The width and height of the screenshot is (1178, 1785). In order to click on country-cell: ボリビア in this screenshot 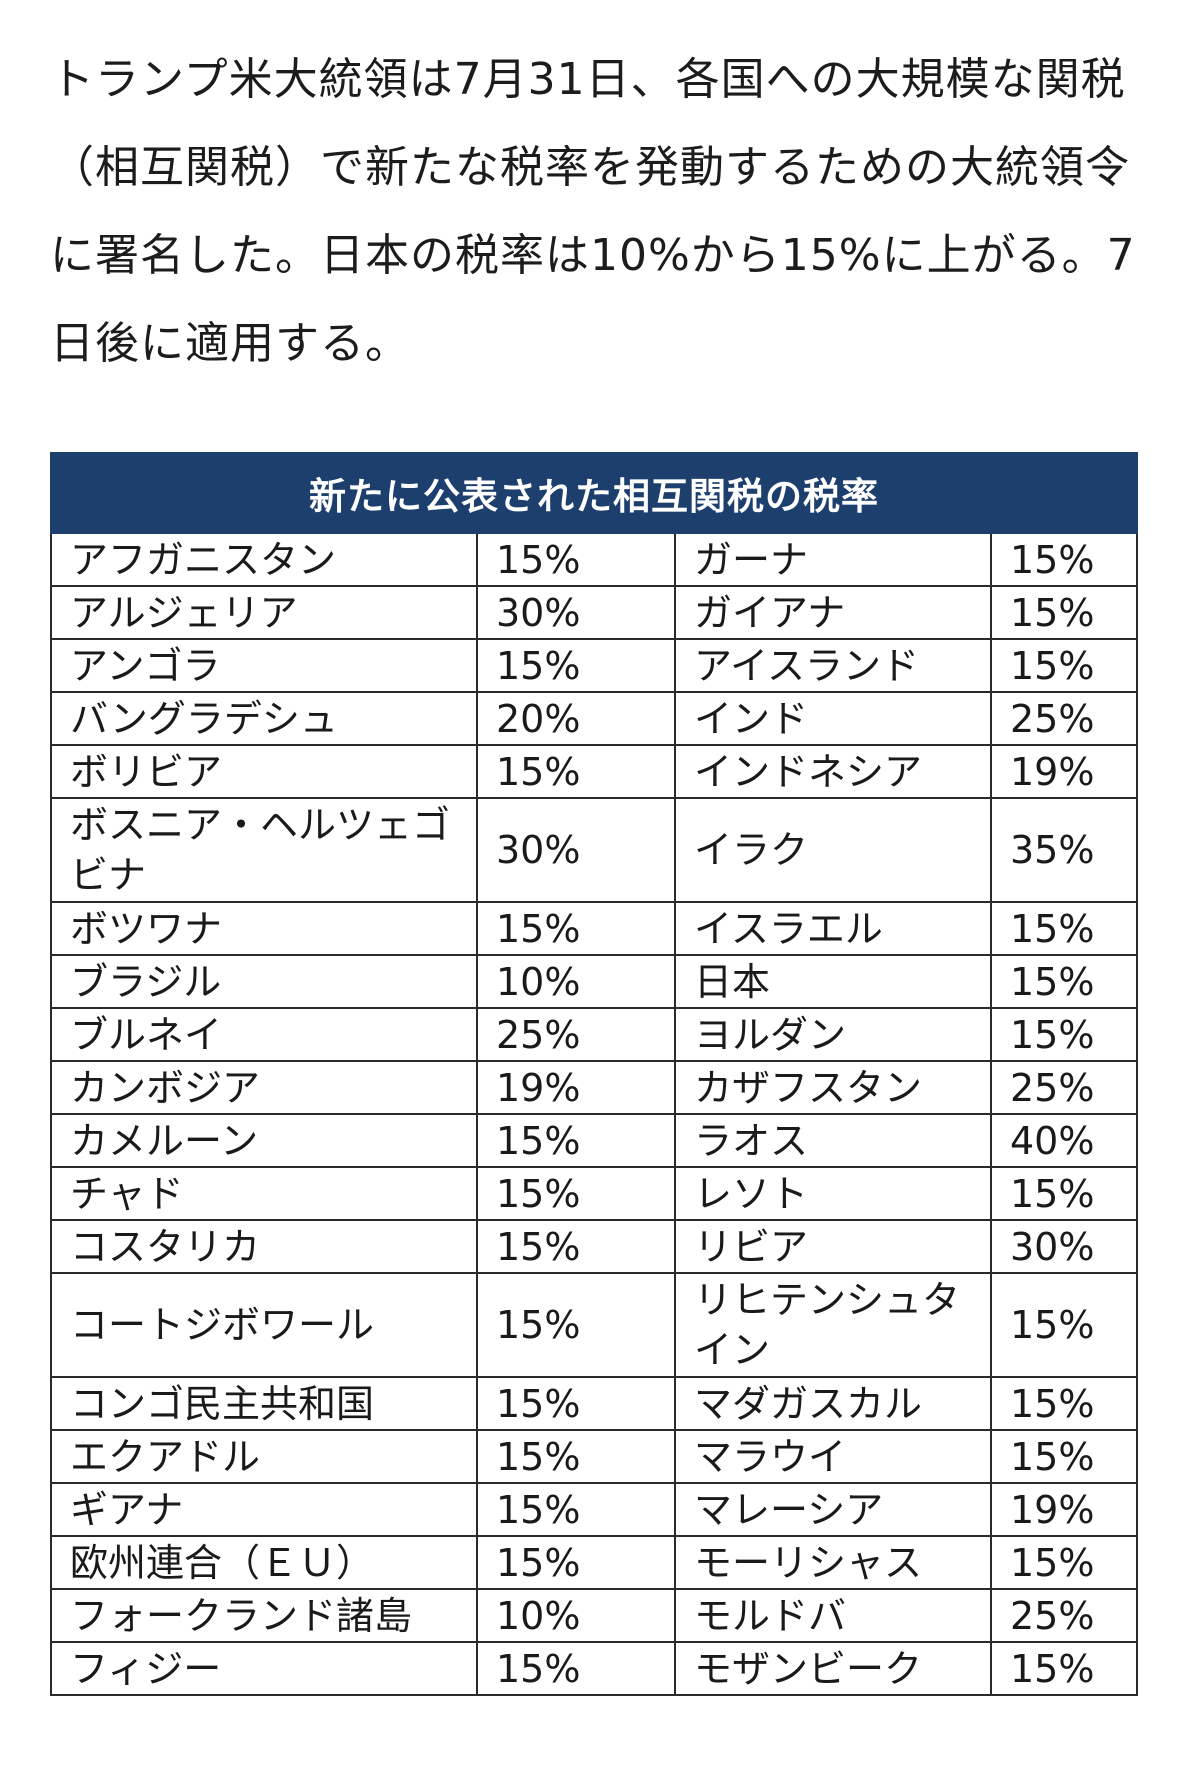, I will do `click(264, 771)`.